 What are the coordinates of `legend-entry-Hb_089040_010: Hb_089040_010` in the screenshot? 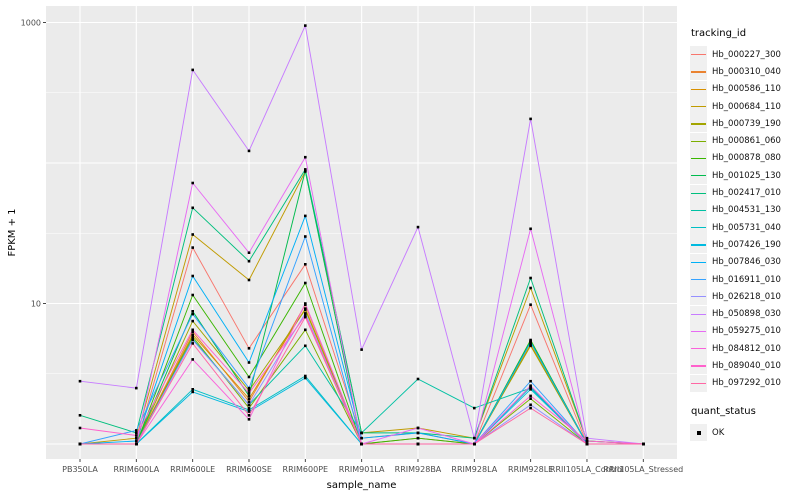 It's located at (744, 366).